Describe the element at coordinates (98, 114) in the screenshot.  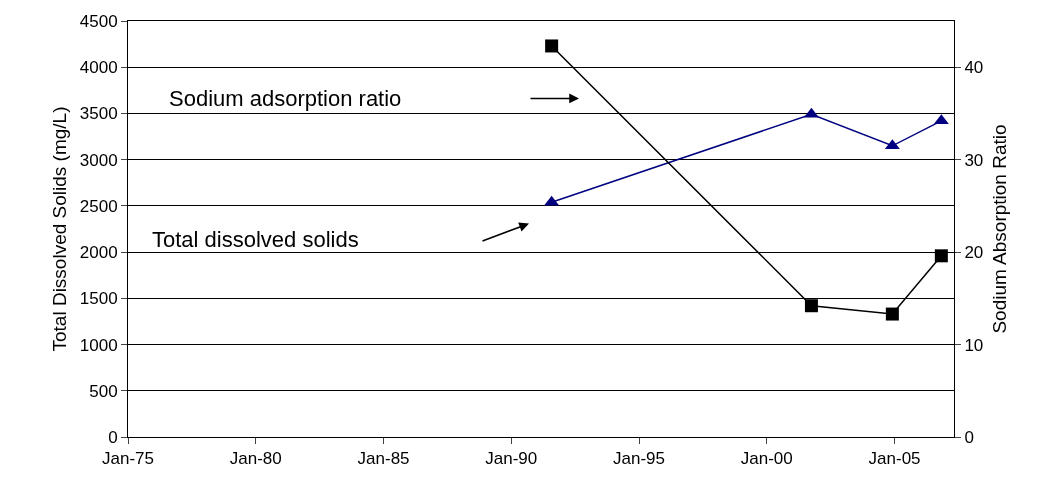
I see `y-tick-label: 3500` at that location.